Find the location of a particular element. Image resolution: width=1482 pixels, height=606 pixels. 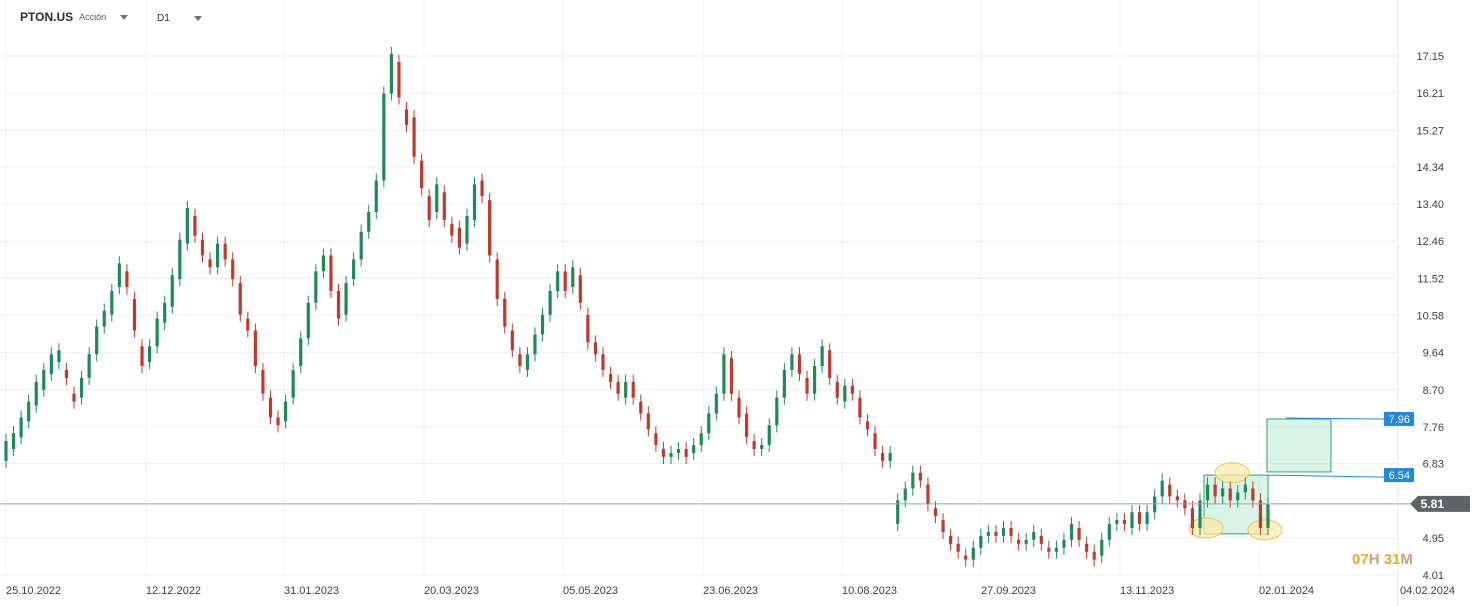

x-tick-label: 10.08.2023 is located at coordinates (869, 591).